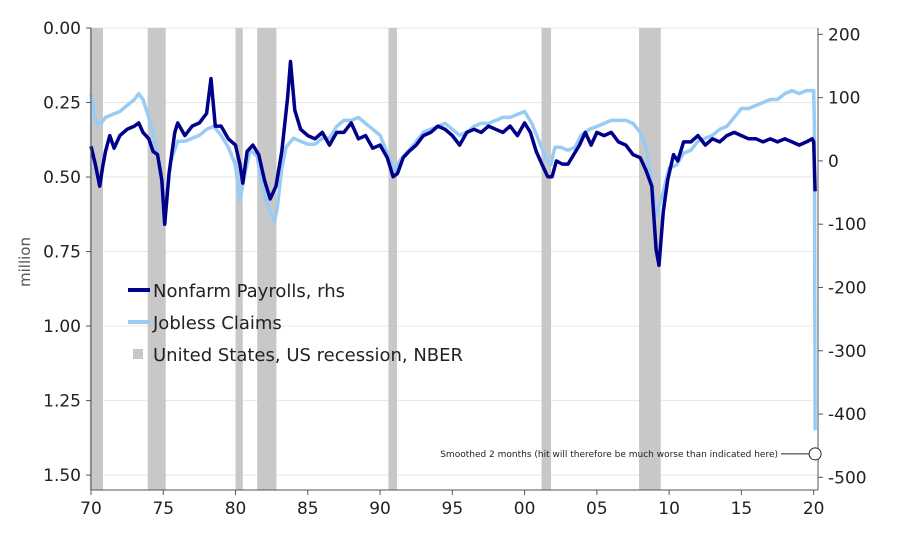 Image resolution: width=898 pixels, height=539 pixels. What do you see at coordinates (163, 509) in the screenshot?
I see `x-tick-label: 75` at bounding box center [163, 509].